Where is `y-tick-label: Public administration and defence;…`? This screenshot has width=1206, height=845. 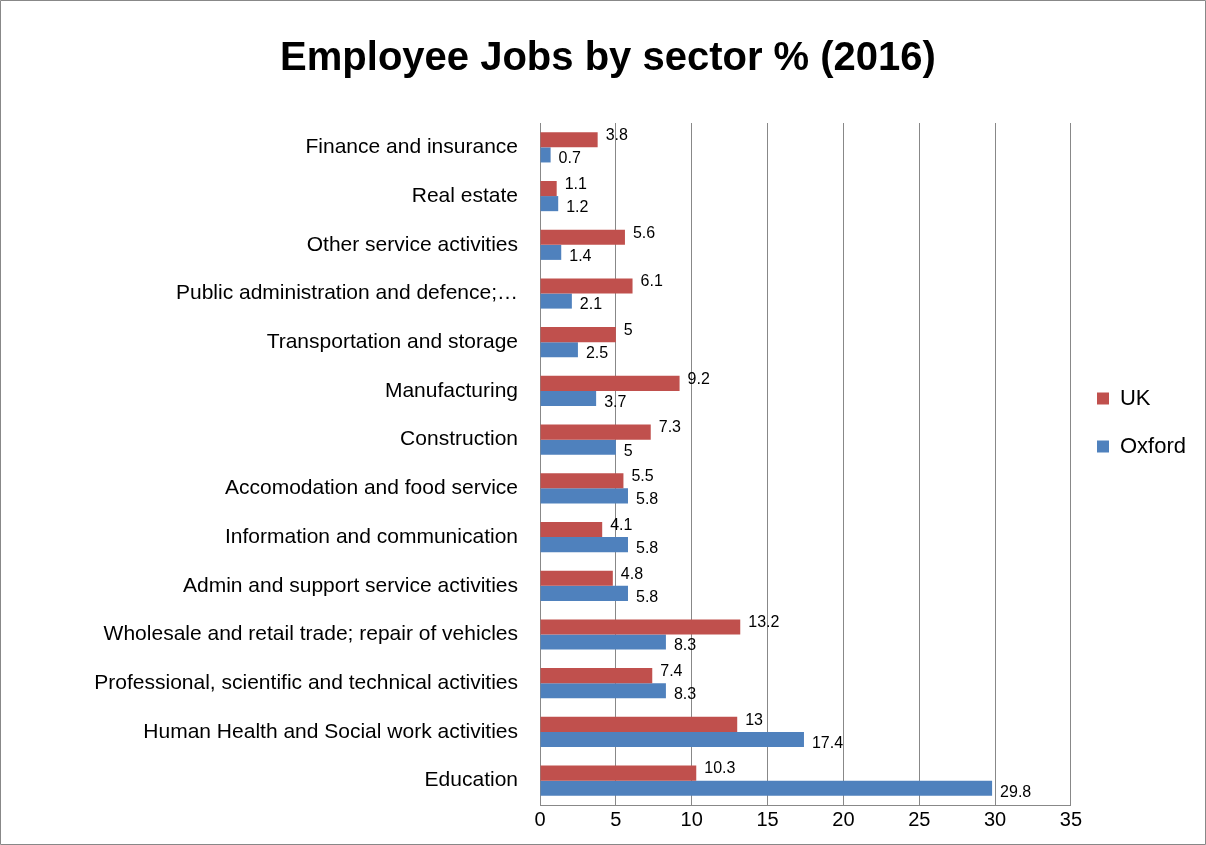
y-tick-label: Public administration and defence;… is located at coordinates (346, 292).